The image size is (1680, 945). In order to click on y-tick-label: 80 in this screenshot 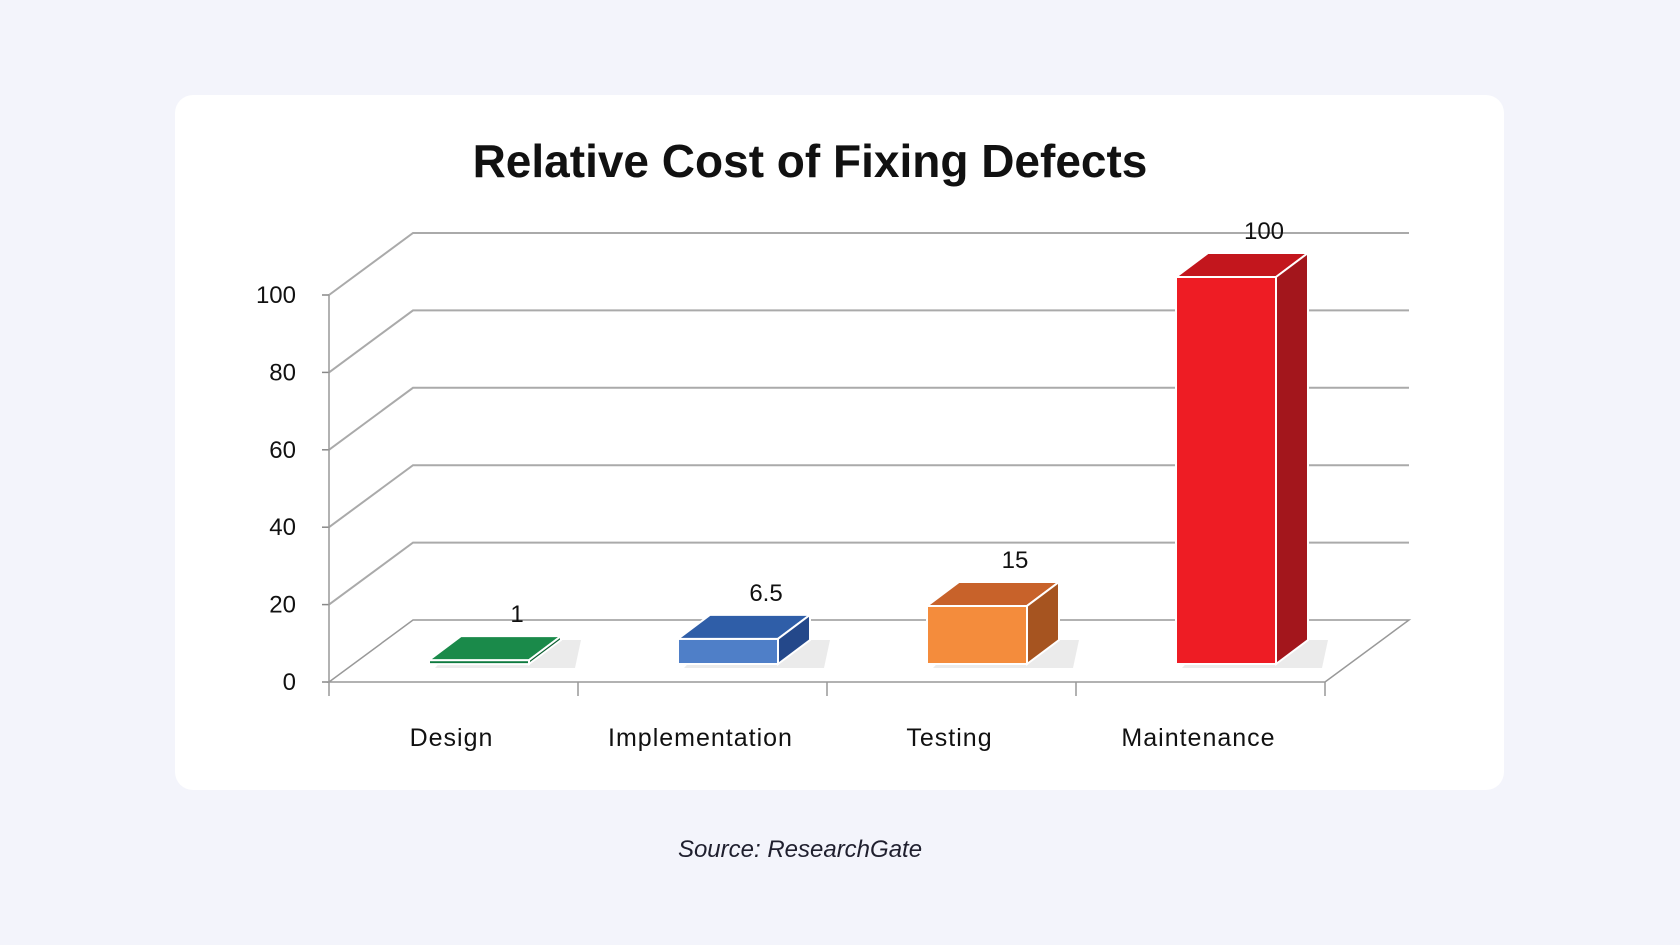, I will do `click(282, 372)`.